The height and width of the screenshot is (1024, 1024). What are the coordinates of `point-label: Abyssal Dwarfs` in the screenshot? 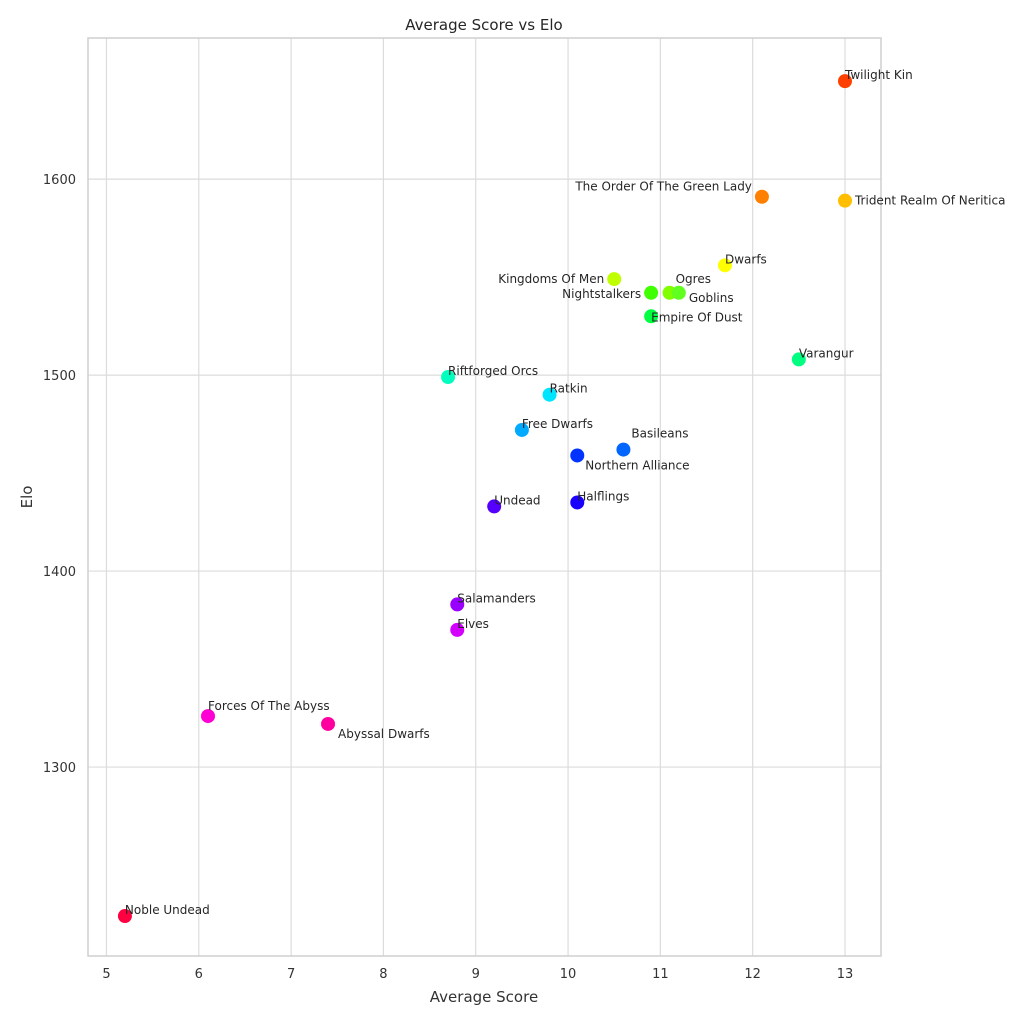 It's located at (384, 734).